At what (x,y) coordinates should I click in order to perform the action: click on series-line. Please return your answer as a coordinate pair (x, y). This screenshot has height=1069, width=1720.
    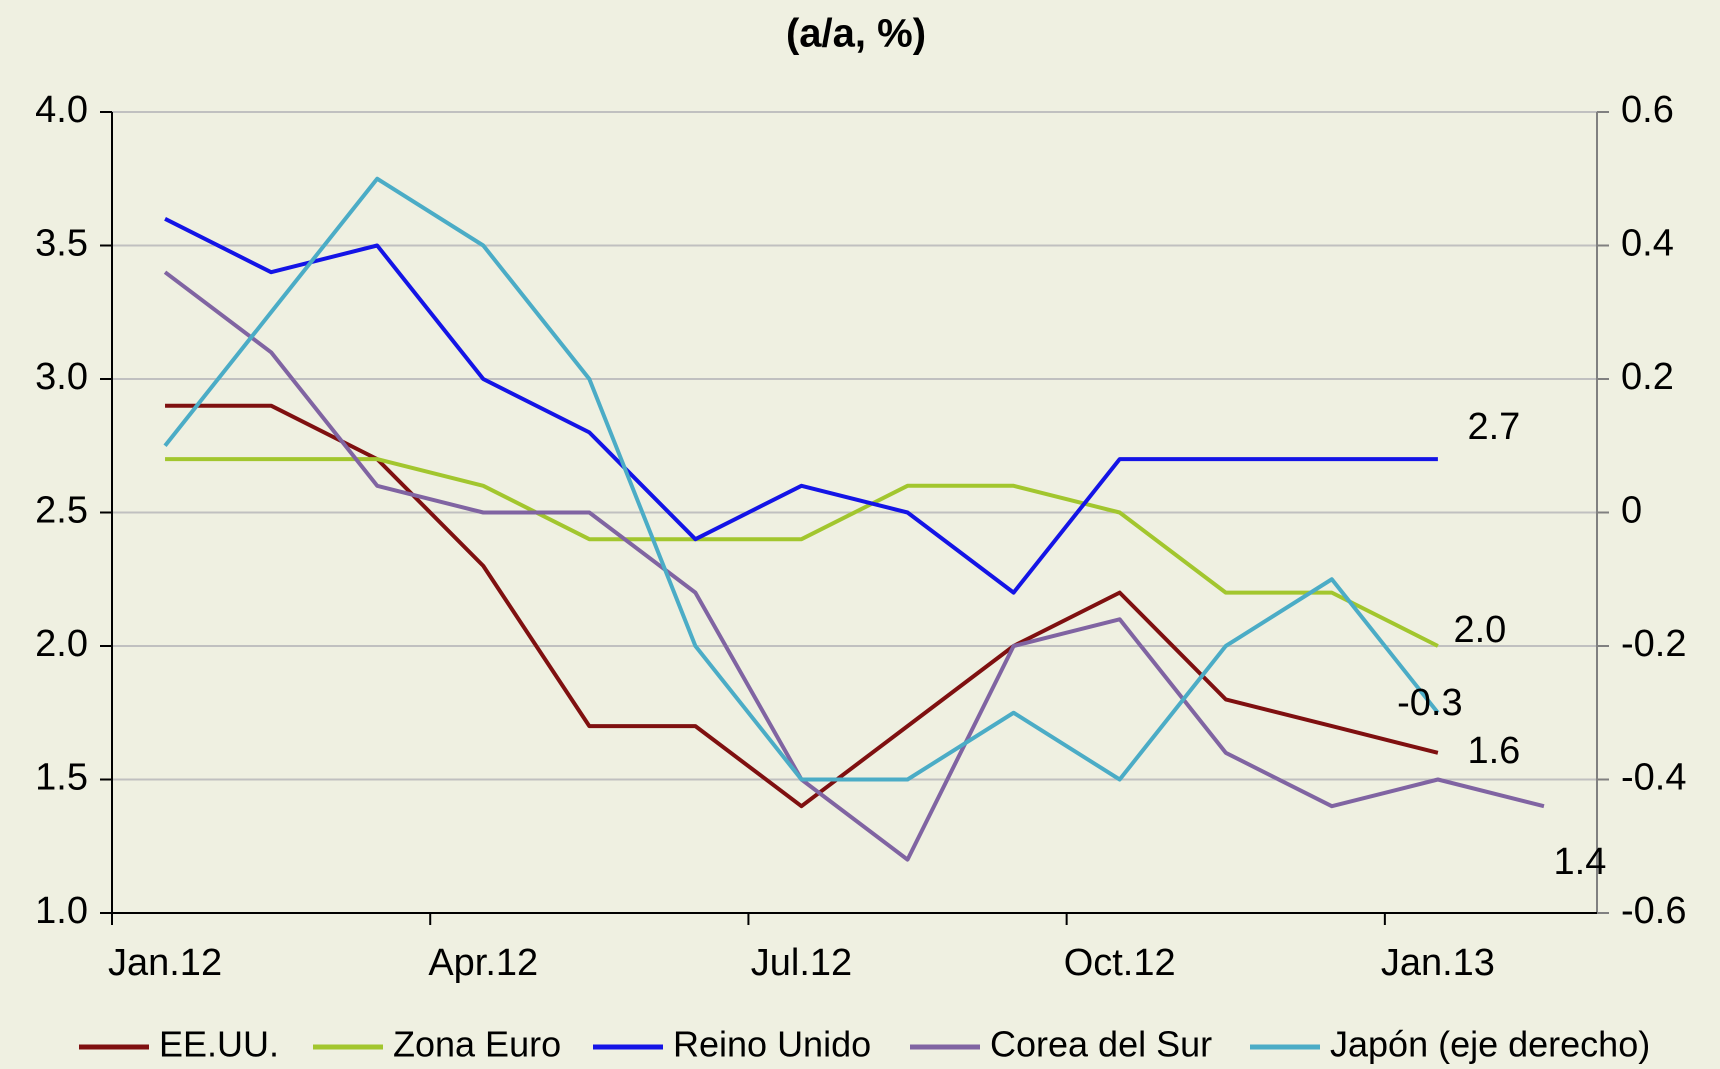
    Looking at the image, I should click on (802, 552).